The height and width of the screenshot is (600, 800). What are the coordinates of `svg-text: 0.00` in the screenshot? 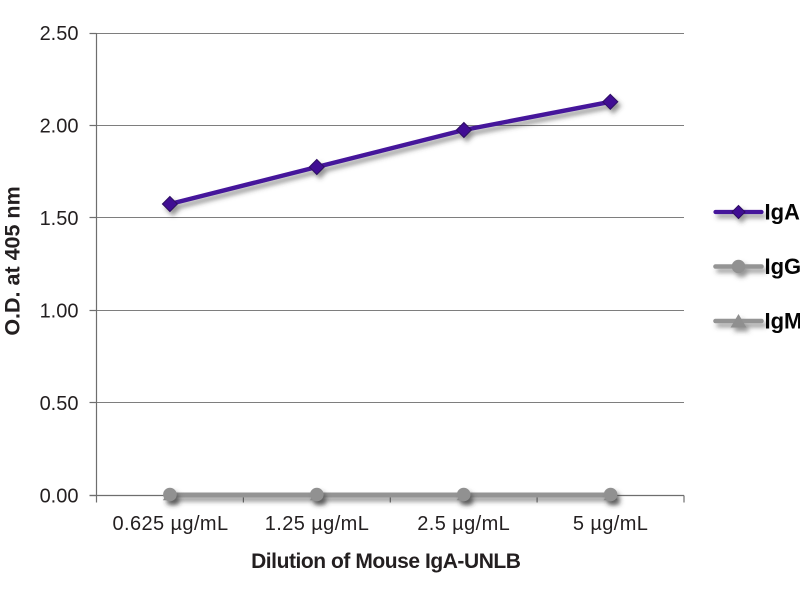 It's located at (59, 497).